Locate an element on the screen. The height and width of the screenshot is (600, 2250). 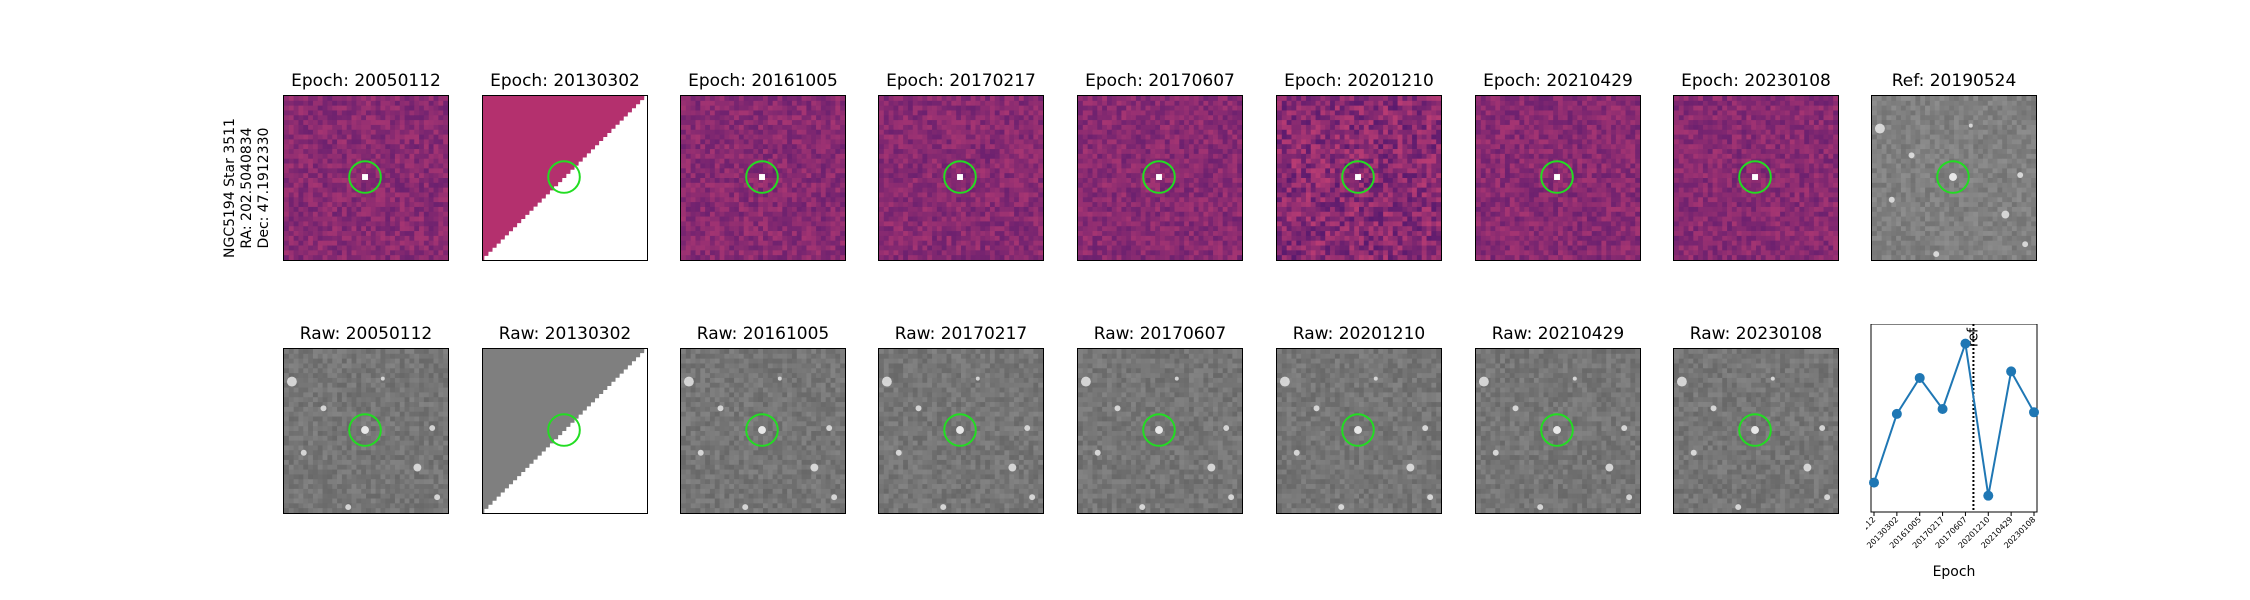
panel-title: Raw: 20210429 is located at coordinates (1558, 334).